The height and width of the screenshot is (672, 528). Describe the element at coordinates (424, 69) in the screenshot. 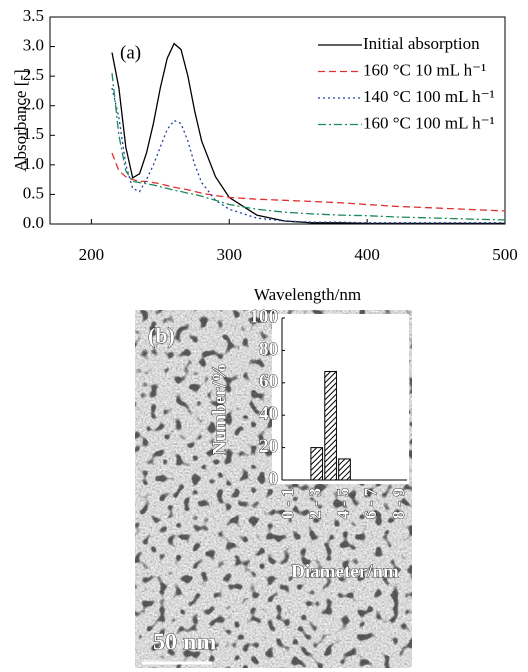

I see `legend-label: 160 °C 10 mL h⁻¹` at that location.